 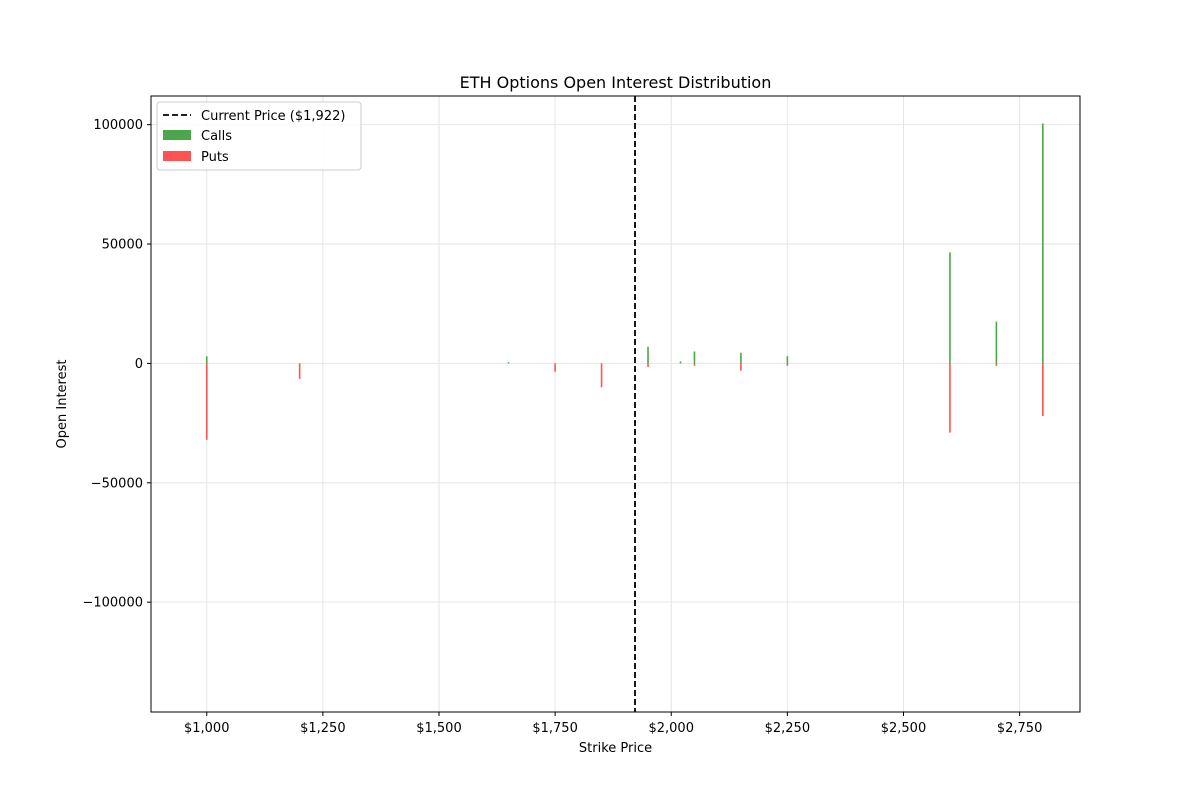 What do you see at coordinates (215, 157) in the screenshot?
I see `legend-label-puts: Puts` at bounding box center [215, 157].